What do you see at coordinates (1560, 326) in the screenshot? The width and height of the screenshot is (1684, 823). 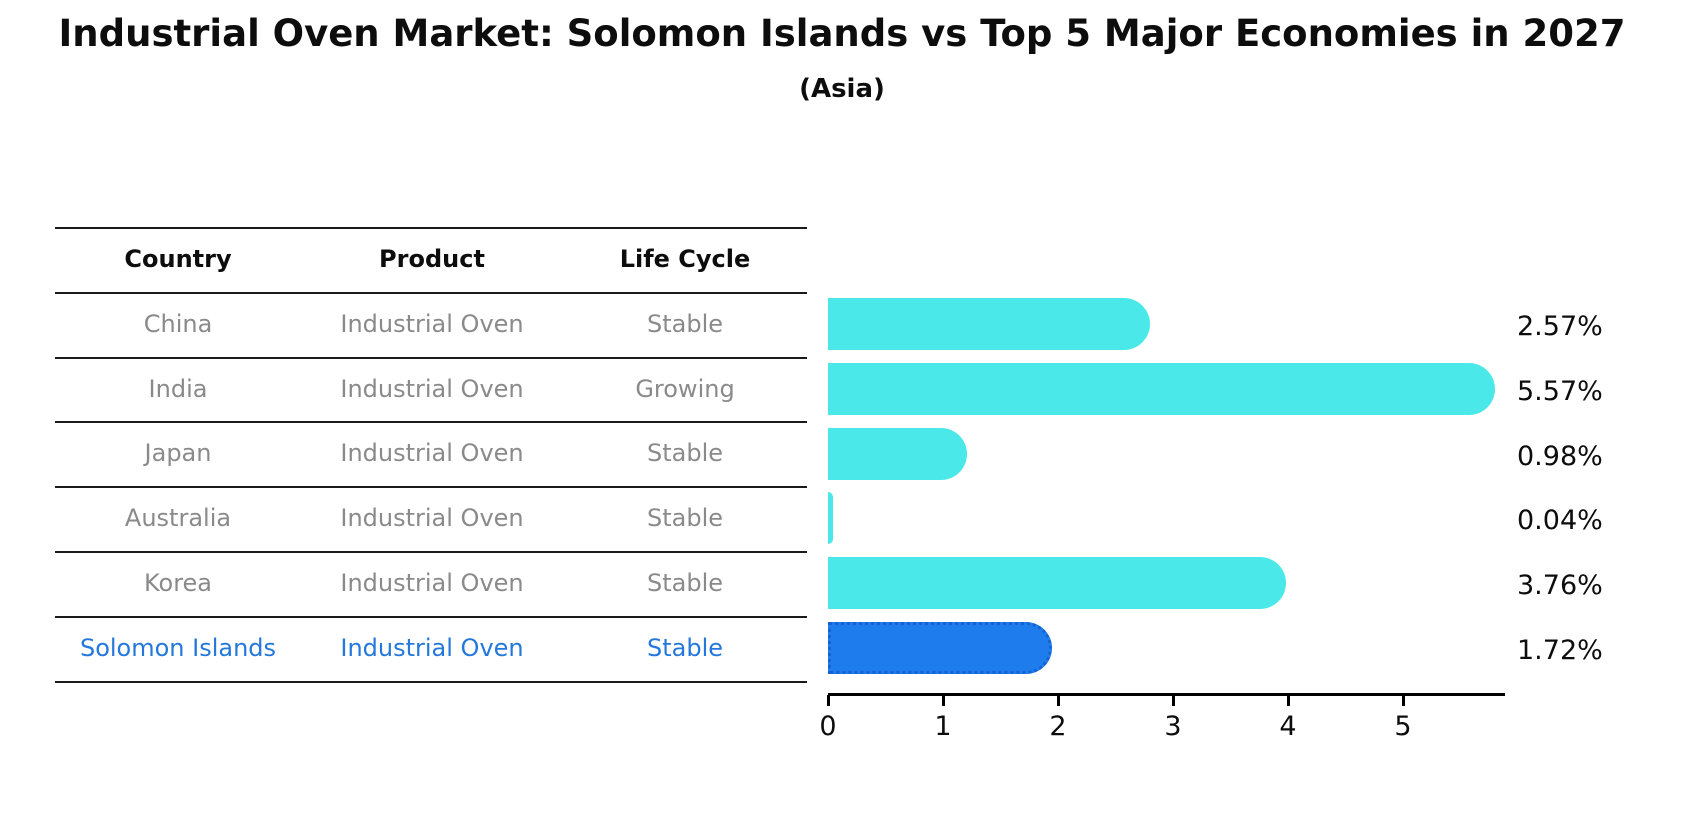 I see `value-label: 2.57%` at bounding box center [1560, 326].